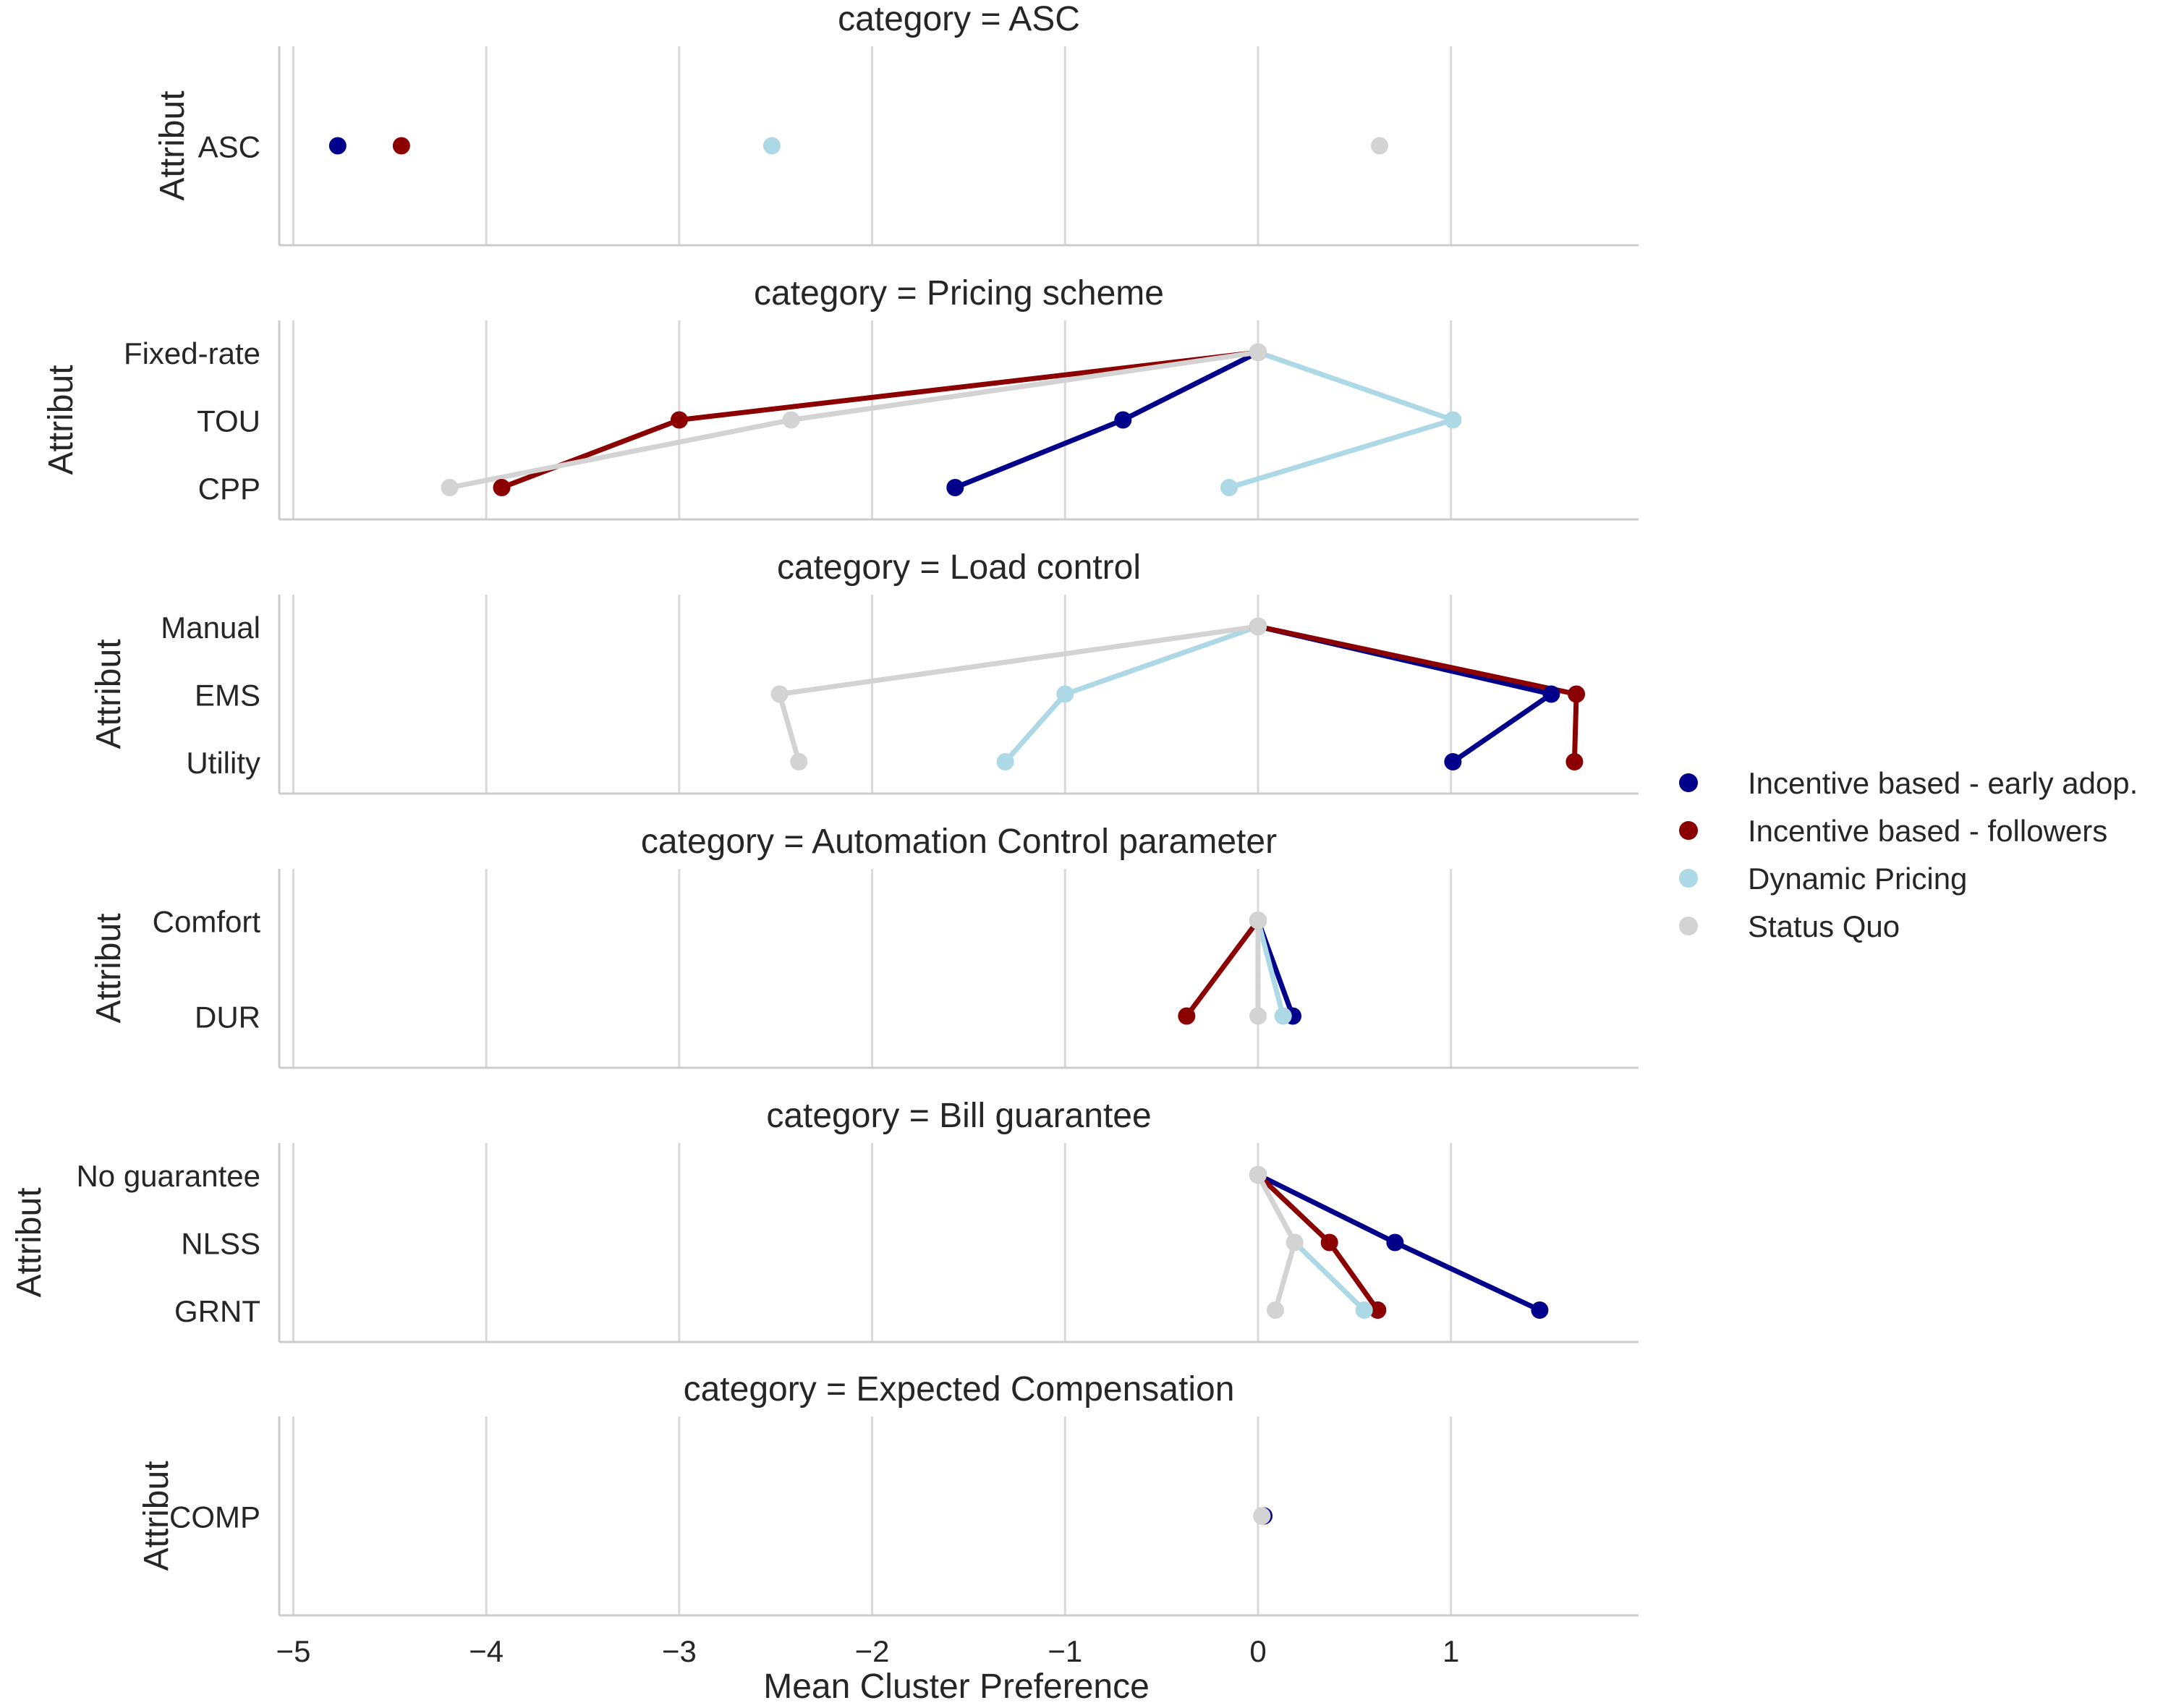 This screenshot has width=2171, height=1708. Describe the element at coordinates (956, 1687) in the screenshot. I see `x-axis-label: Mean Cluster Preference` at that location.